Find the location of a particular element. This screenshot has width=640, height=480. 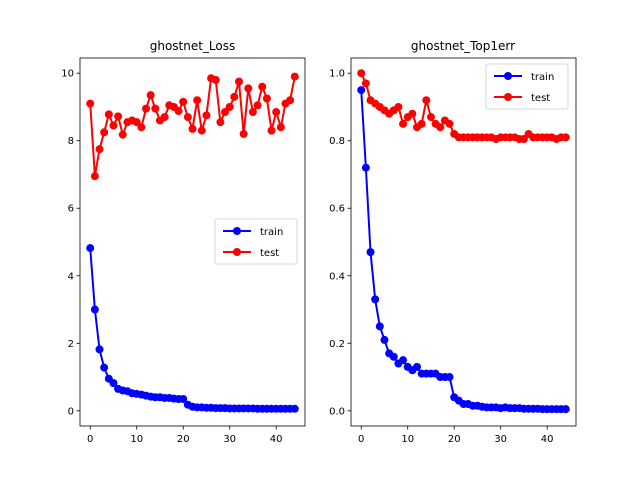

loss-ytick-label: 8 is located at coordinates (71, 141).